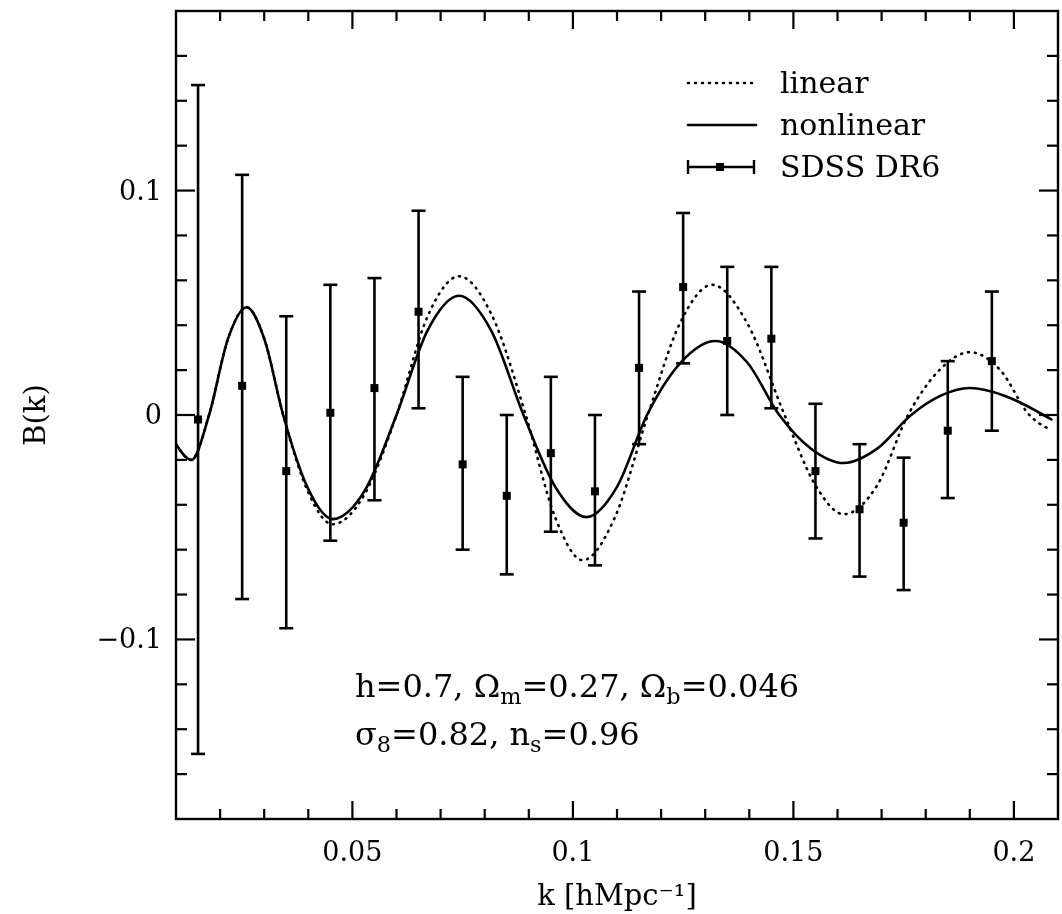  Describe the element at coordinates (577, 688) in the screenshot. I see `annotation: h=0.7, Ω$_{m}$=0.27, Ω$_{b}$=0.046` at that location.